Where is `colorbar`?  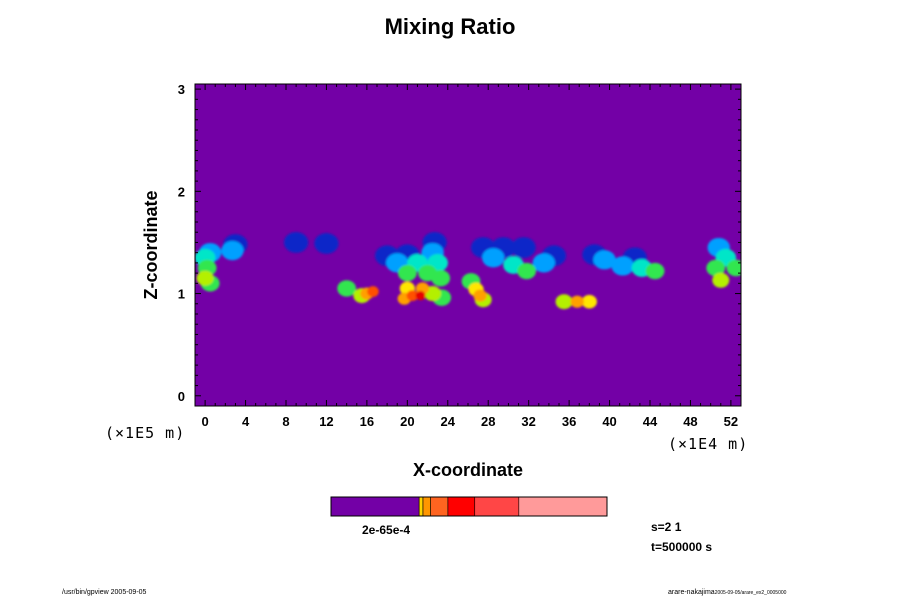 colorbar is located at coordinates (469, 506).